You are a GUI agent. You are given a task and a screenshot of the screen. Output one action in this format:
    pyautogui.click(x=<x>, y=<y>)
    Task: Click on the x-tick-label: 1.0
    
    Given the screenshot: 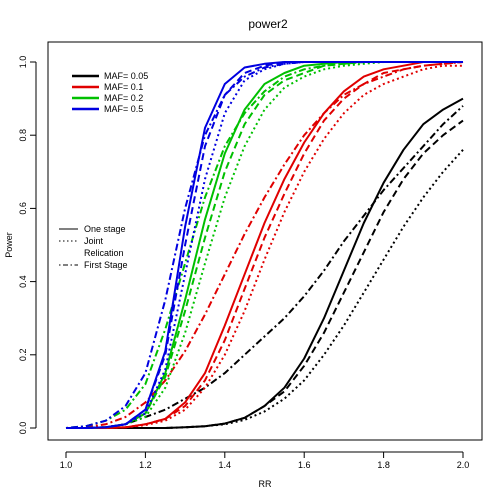 What is the action you would take?
    pyautogui.click(x=66, y=465)
    